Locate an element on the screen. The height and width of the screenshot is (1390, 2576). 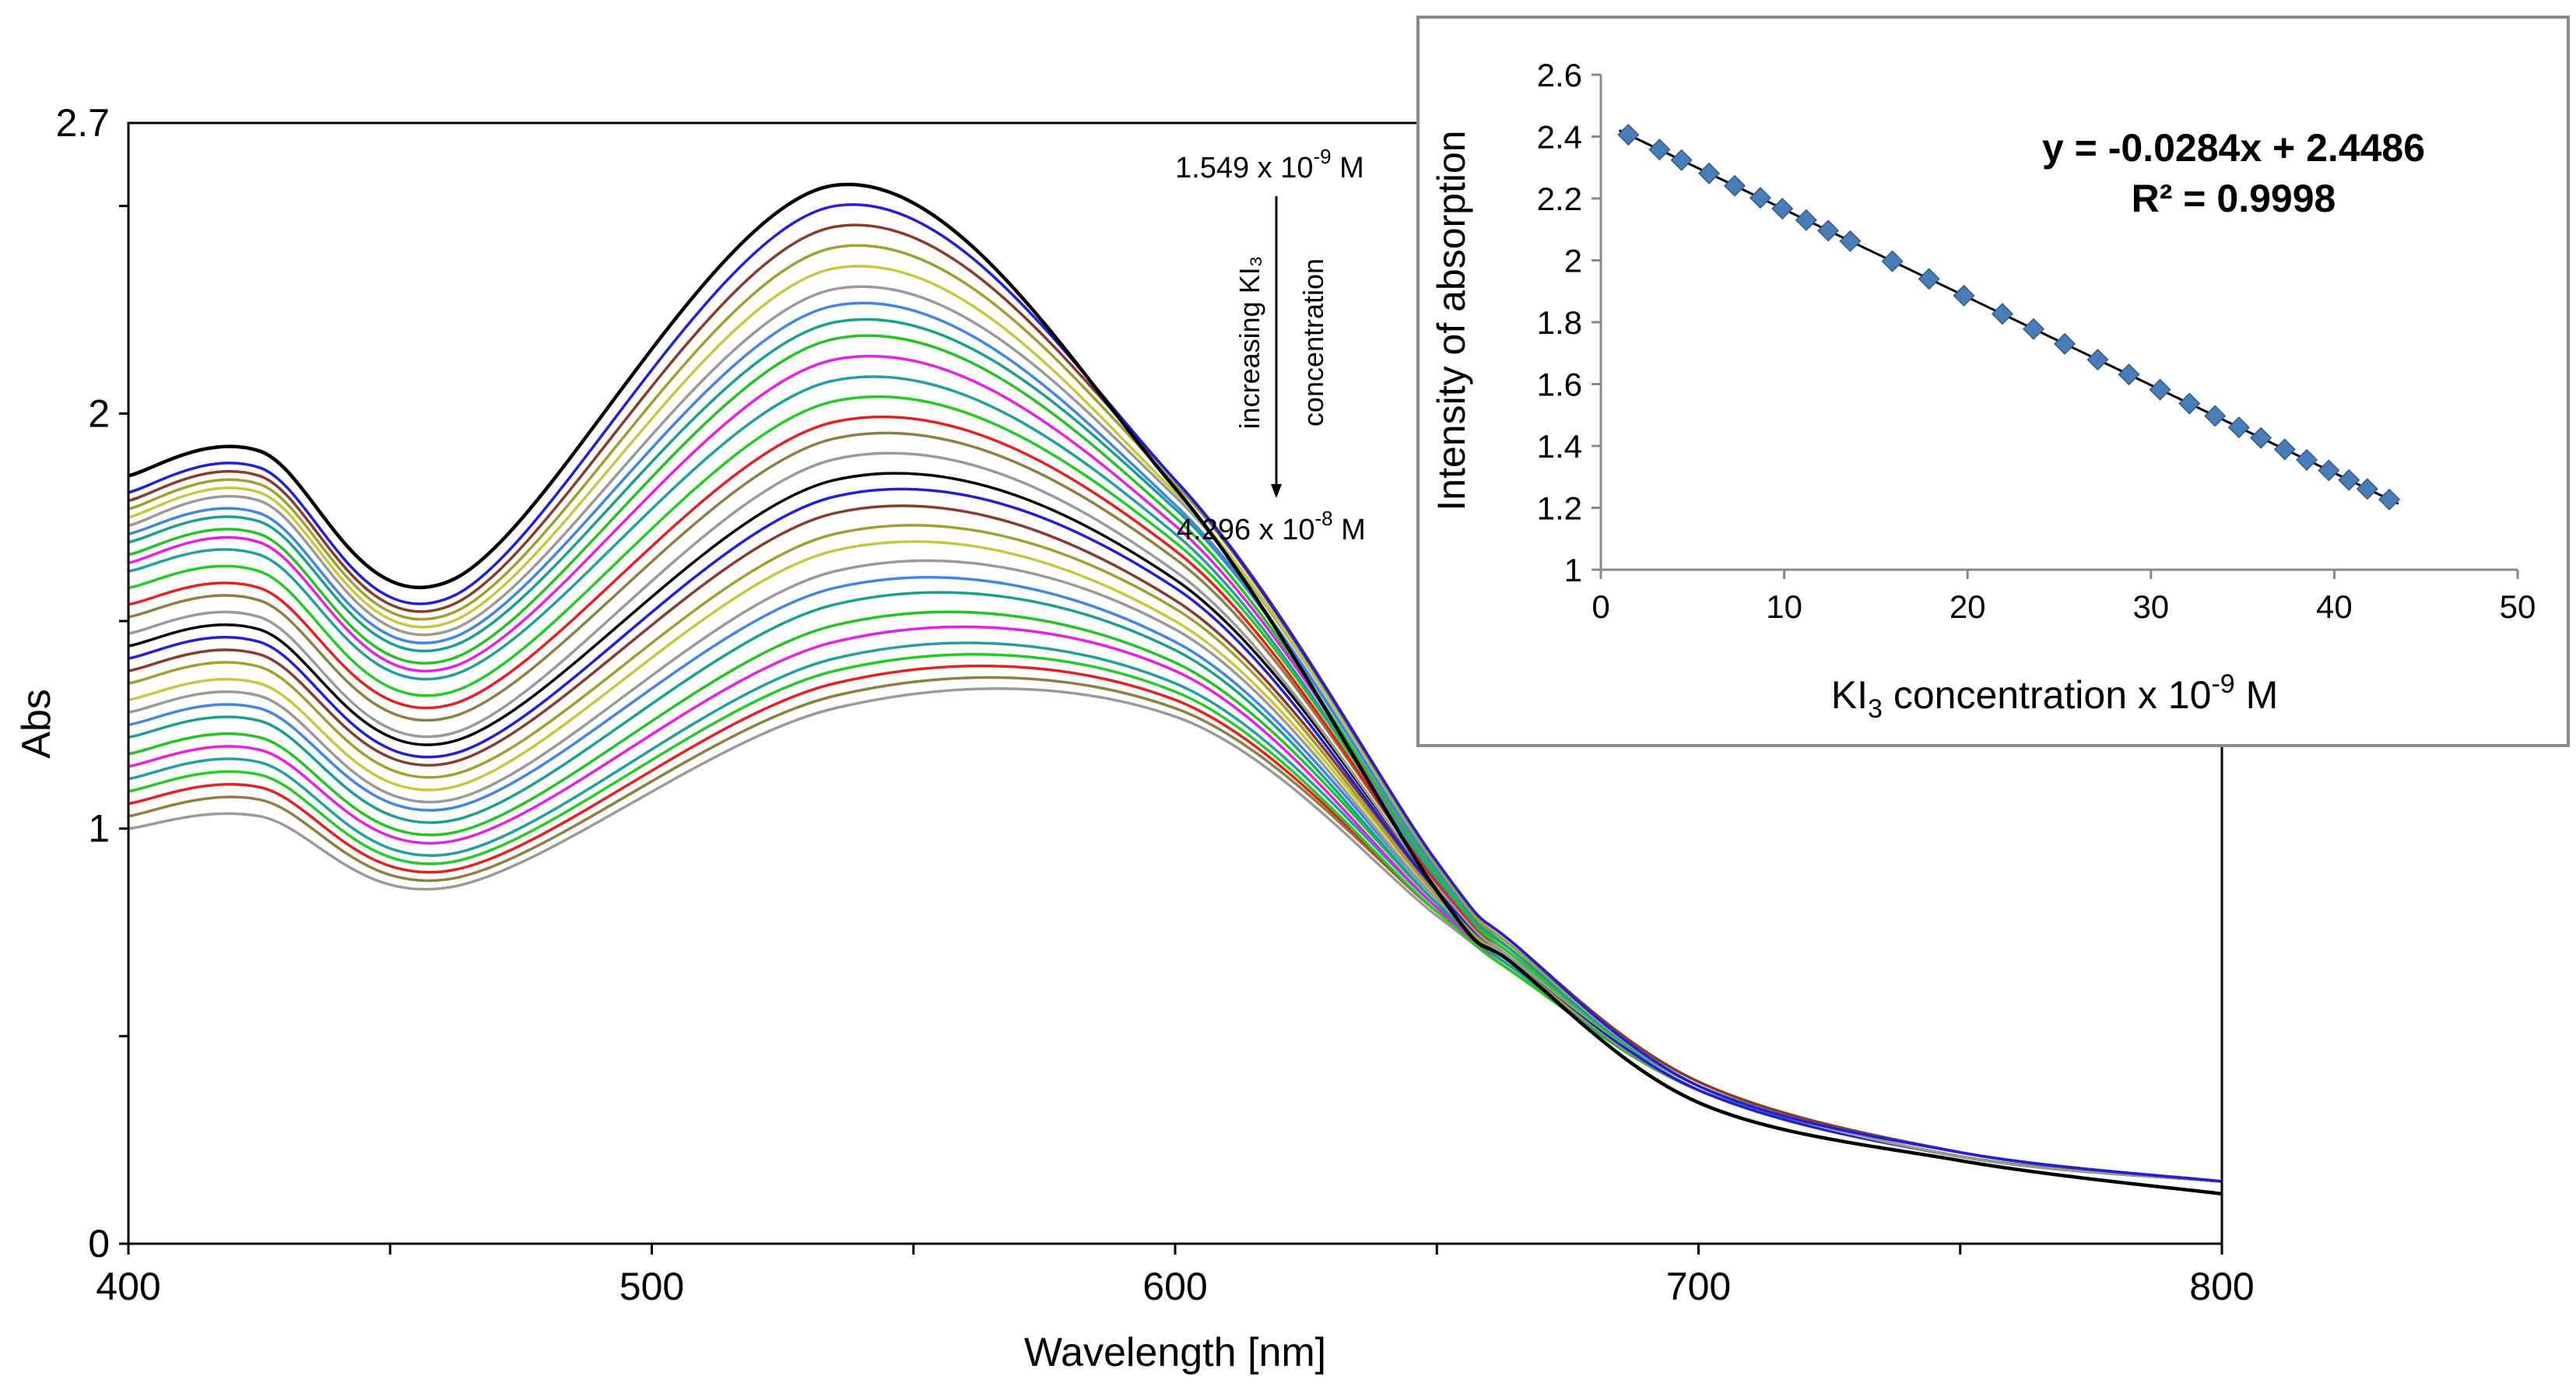
spectrum-x-tick-label: 800 is located at coordinates (2222, 1286).